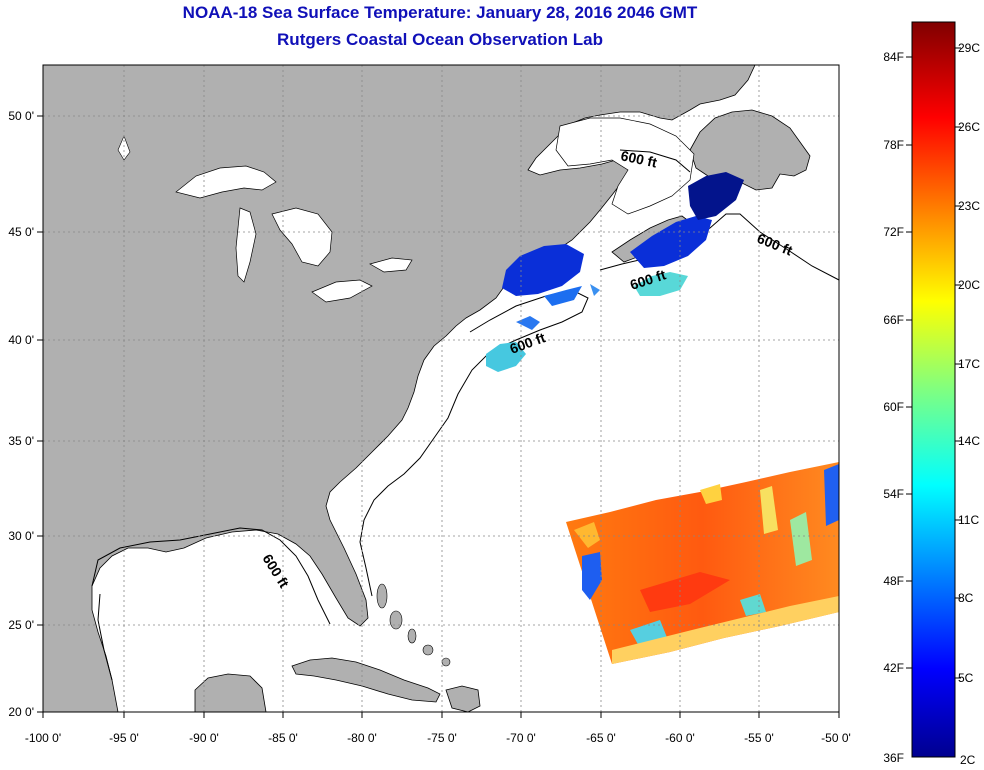 The image size is (984, 770). What do you see at coordinates (969, 206) in the screenshot?
I see `celsius-label: 23C` at bounding box center [969, 206].